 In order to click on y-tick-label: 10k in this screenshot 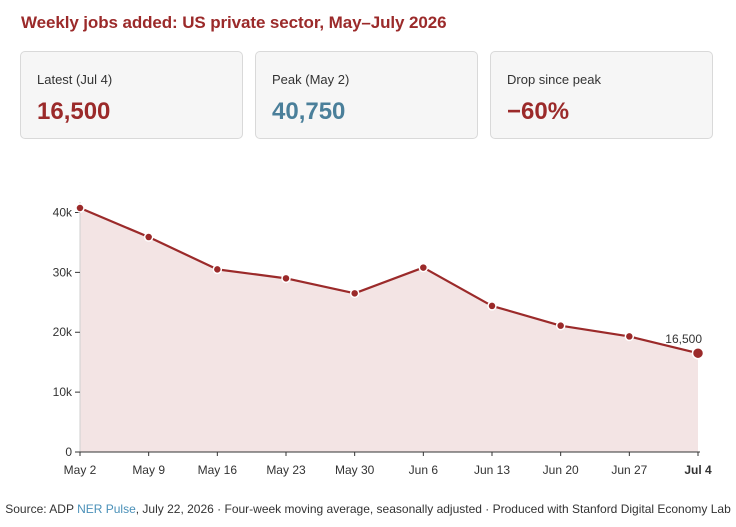, I will do `click(63, 392)`.